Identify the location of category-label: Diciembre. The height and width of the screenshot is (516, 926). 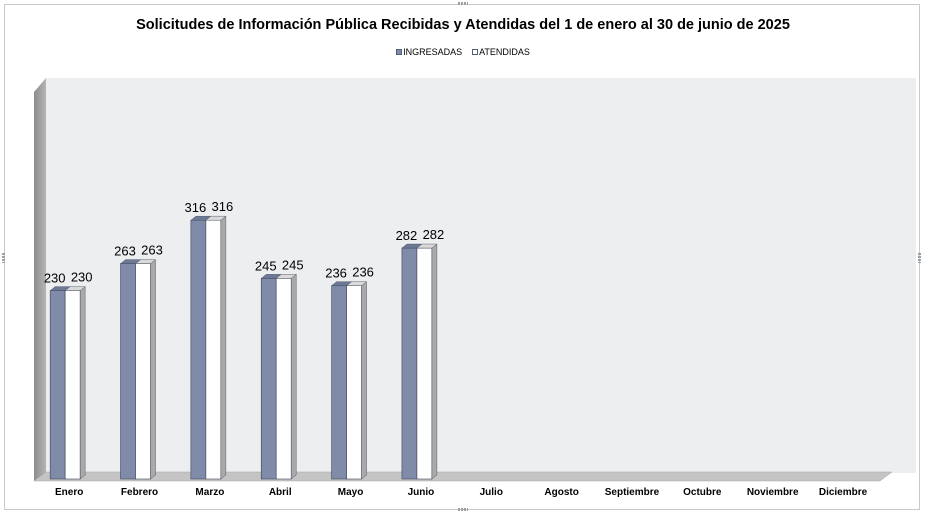
(843, 492).